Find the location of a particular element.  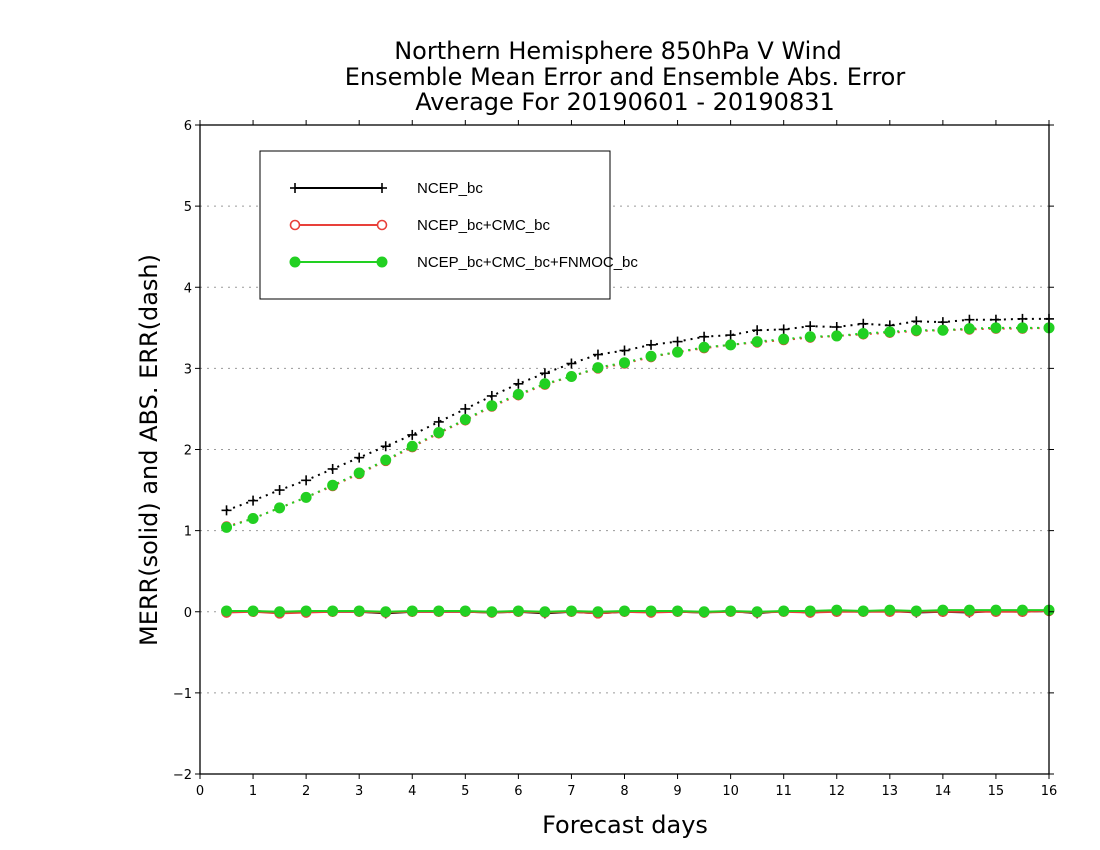

y-tick-label-0: 0 is located at coordinates (188, 613).